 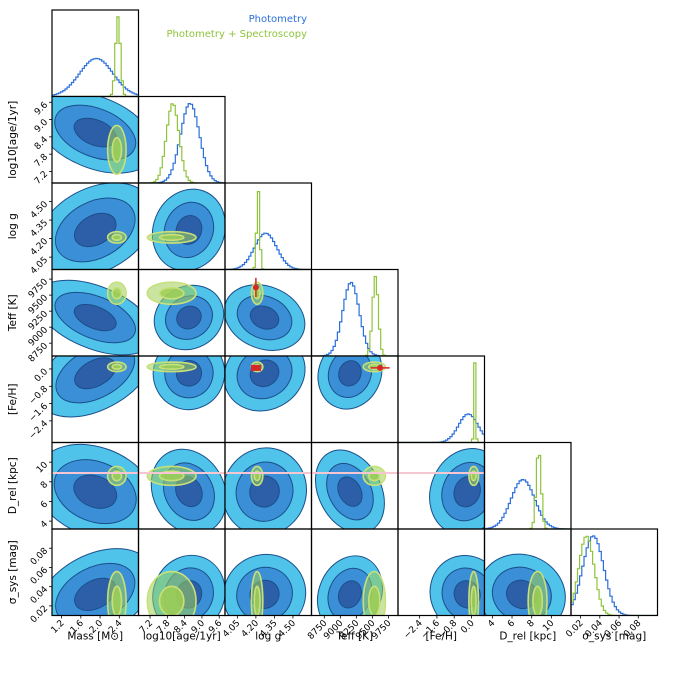 I want to click on y-tick-label: 4.05, so click(x=39, y=265).